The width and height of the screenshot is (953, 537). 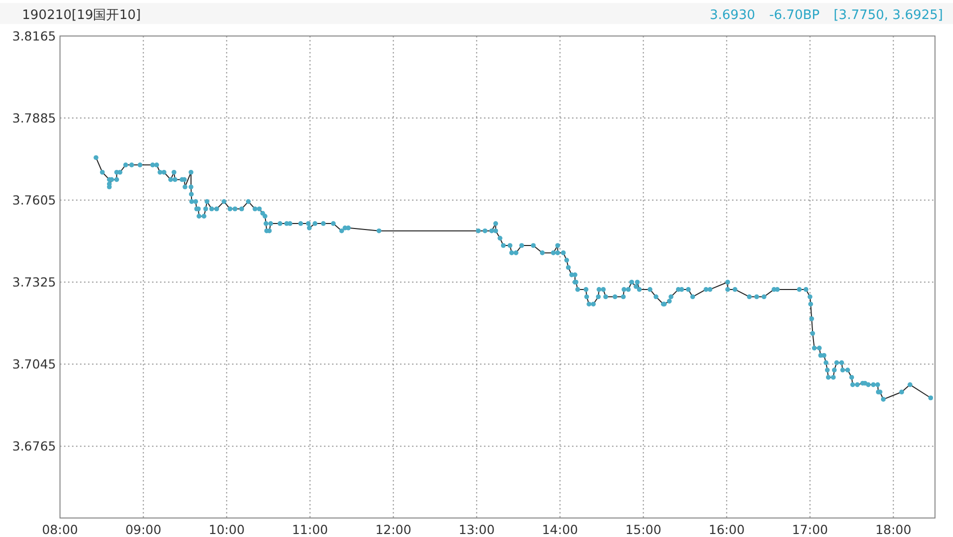 What do you see at coordinates (893, 529) in the screenshot?
I see `x-tick-label: 18:00` at bounding box center [893, 529].